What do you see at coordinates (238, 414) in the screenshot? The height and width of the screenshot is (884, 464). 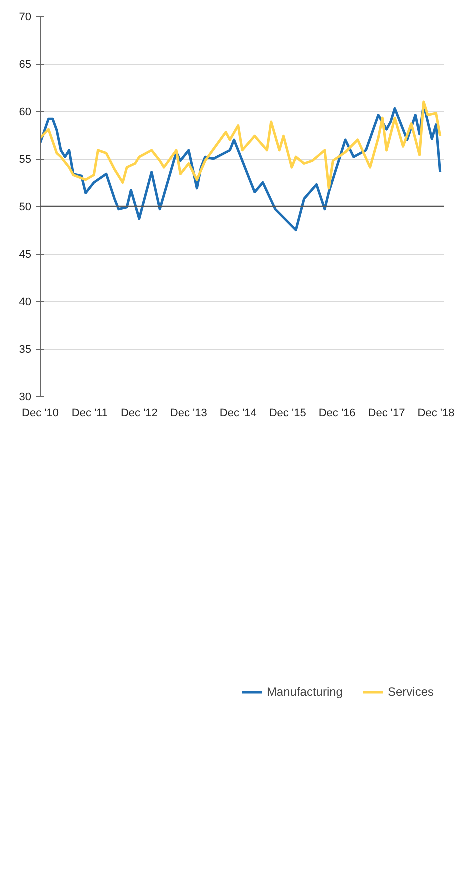 I see `x-tick-label: Dec '14` at bounding box center [238, 414].